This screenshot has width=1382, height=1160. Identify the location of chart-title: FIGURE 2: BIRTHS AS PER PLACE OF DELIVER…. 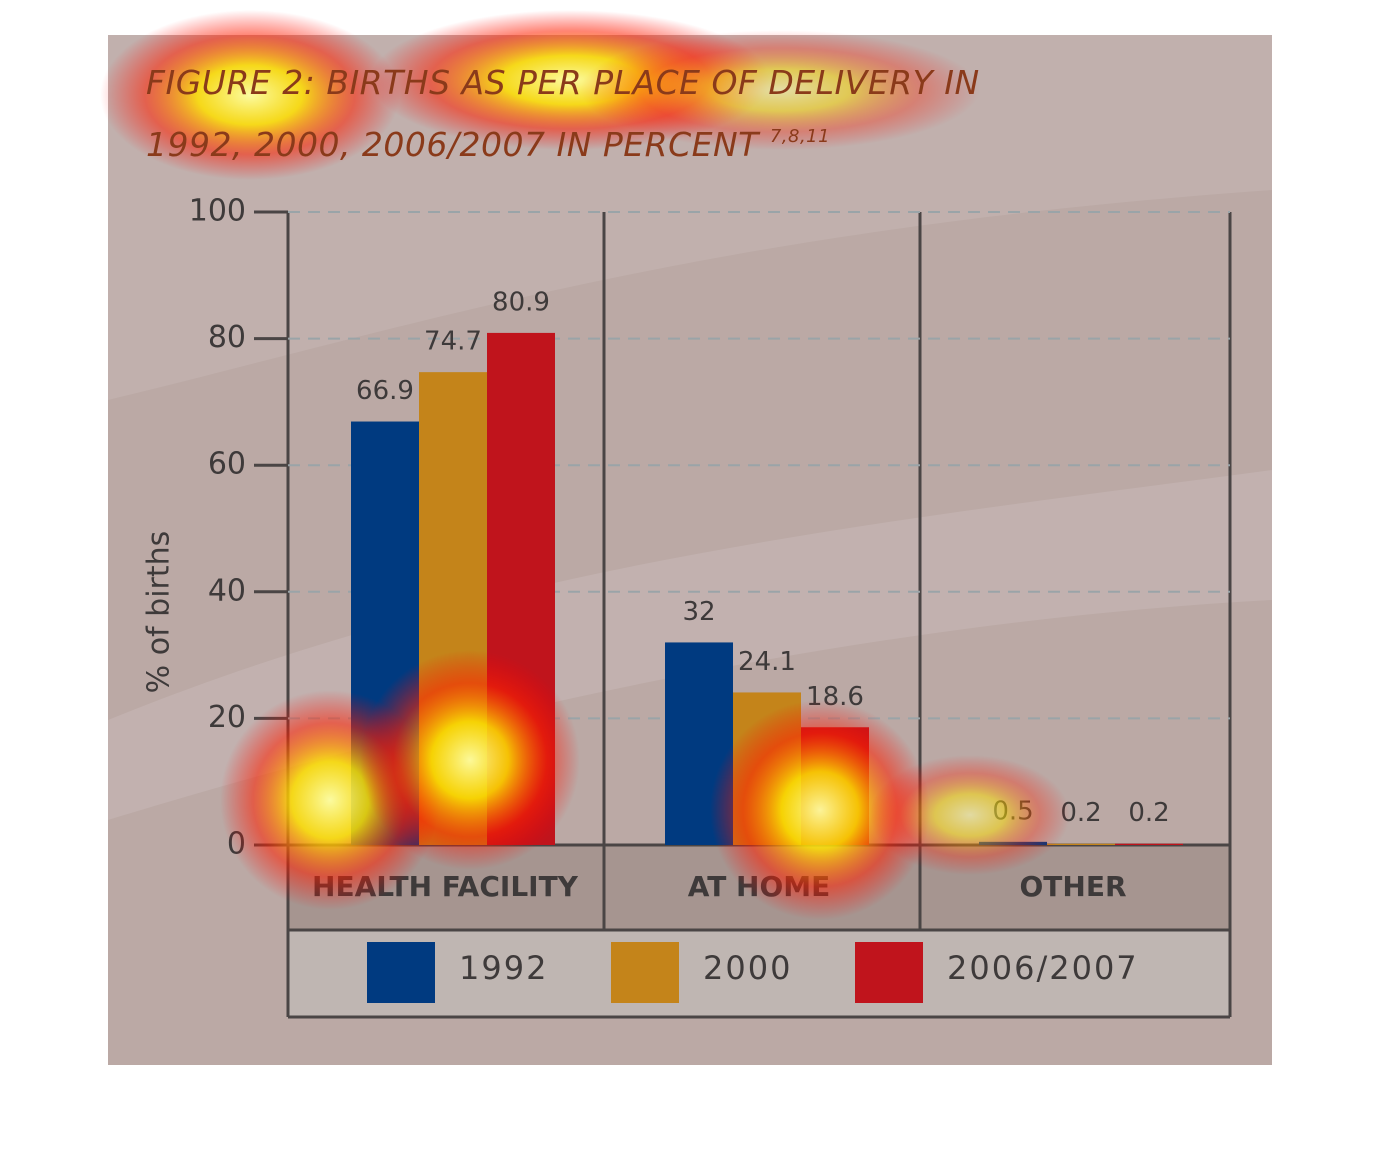
(566, 114).